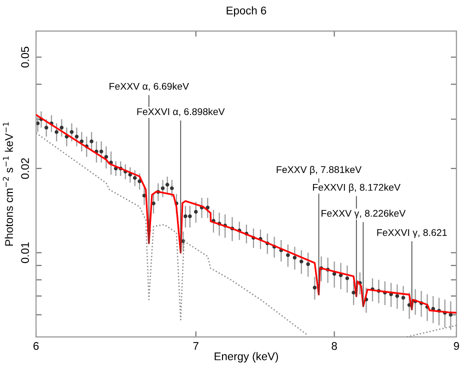  I want to click on annotation: FeXXV γ, 8.226keV, so click(364, 214).